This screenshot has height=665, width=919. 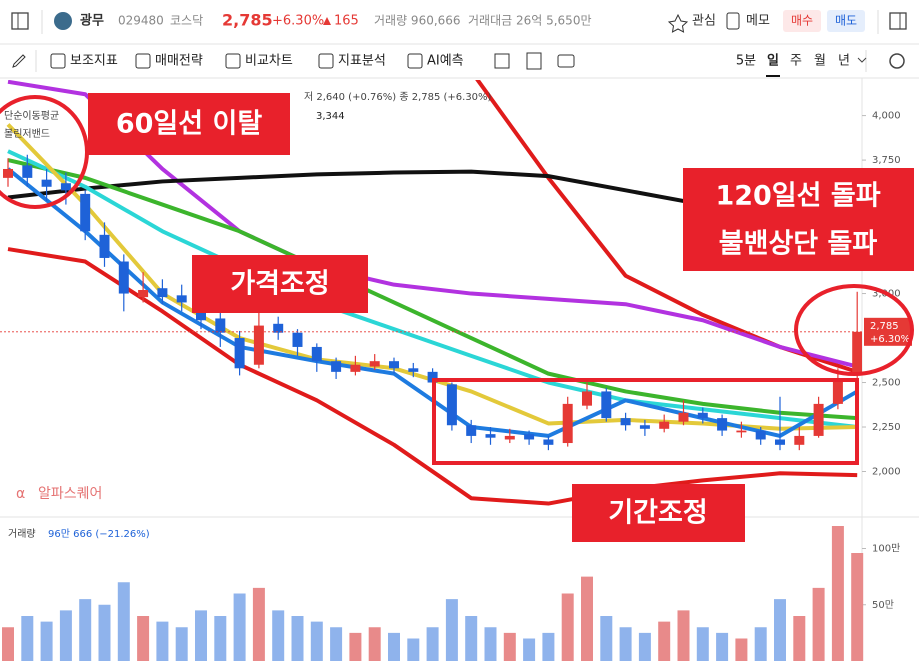 What do you see at coordinates (530, 21) in the screenshot?
I see `amount: 거래대금 26억 5,650만` at bounding box center [530, 21].